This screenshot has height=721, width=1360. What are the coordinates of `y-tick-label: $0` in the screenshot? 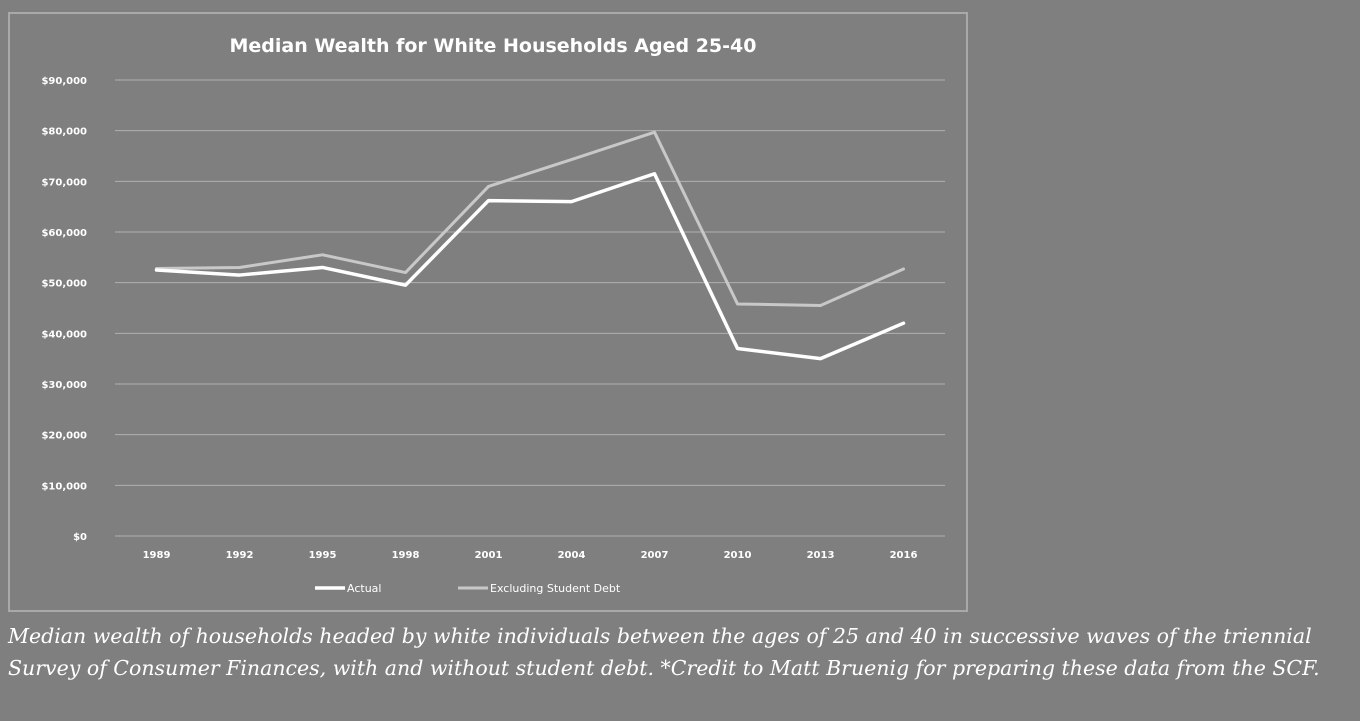 It's located at (80, 537).